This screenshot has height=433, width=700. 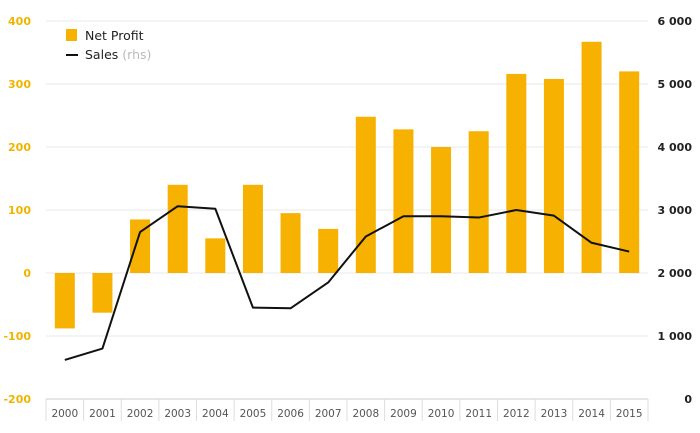 What do you see at coordinates (675, 273) in the screenshot?
I see `y-right-tick-label: 2 000` at bounding box center [675, 273].